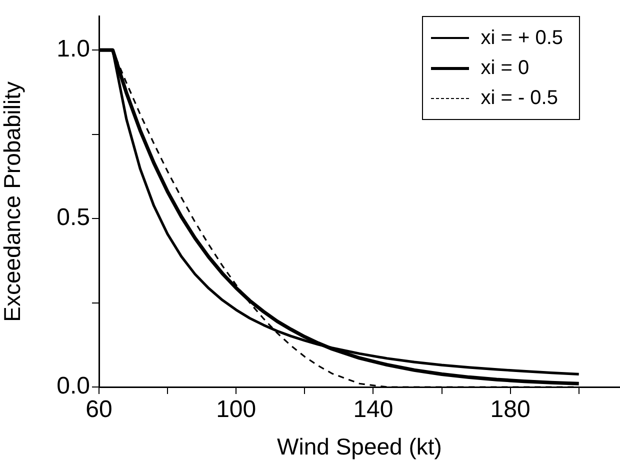 The image size is (620, 462). What do you see at coordinates (510, 410) in the screenshot?
I see `x-tick-label: 180` at bounding box center [510, 410].